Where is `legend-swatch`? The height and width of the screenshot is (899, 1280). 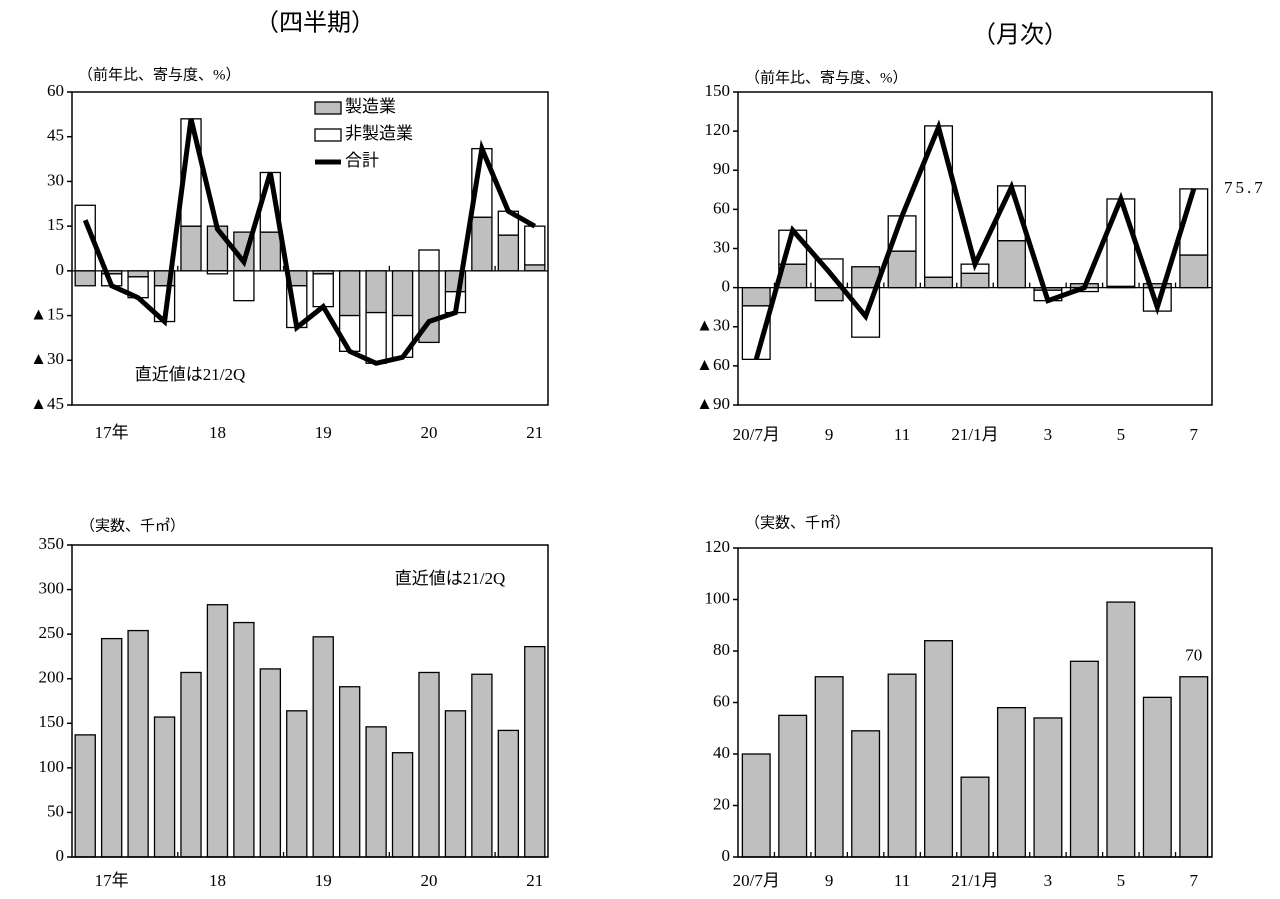 legend-swatch is located at coordinates (328, 135).